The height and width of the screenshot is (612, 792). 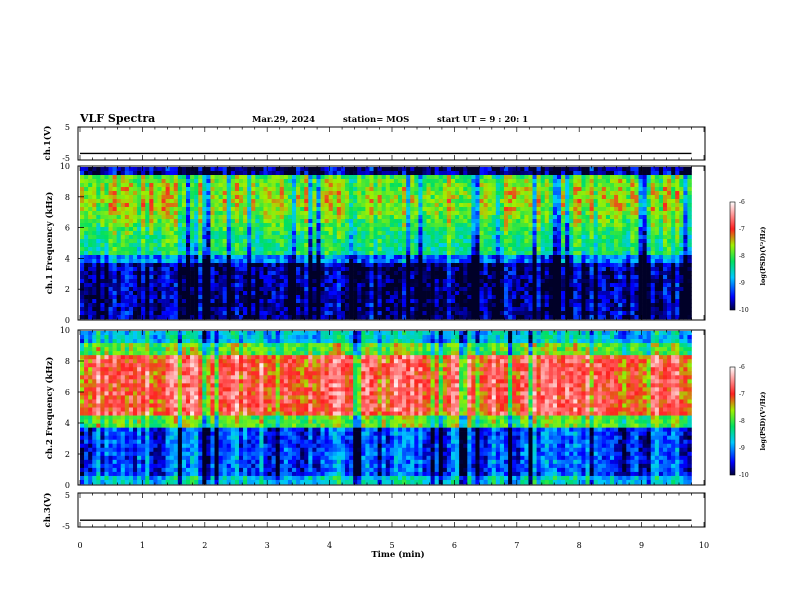 I want to click on date-label: Mar.29, 2024, so click(x=283, y=120).